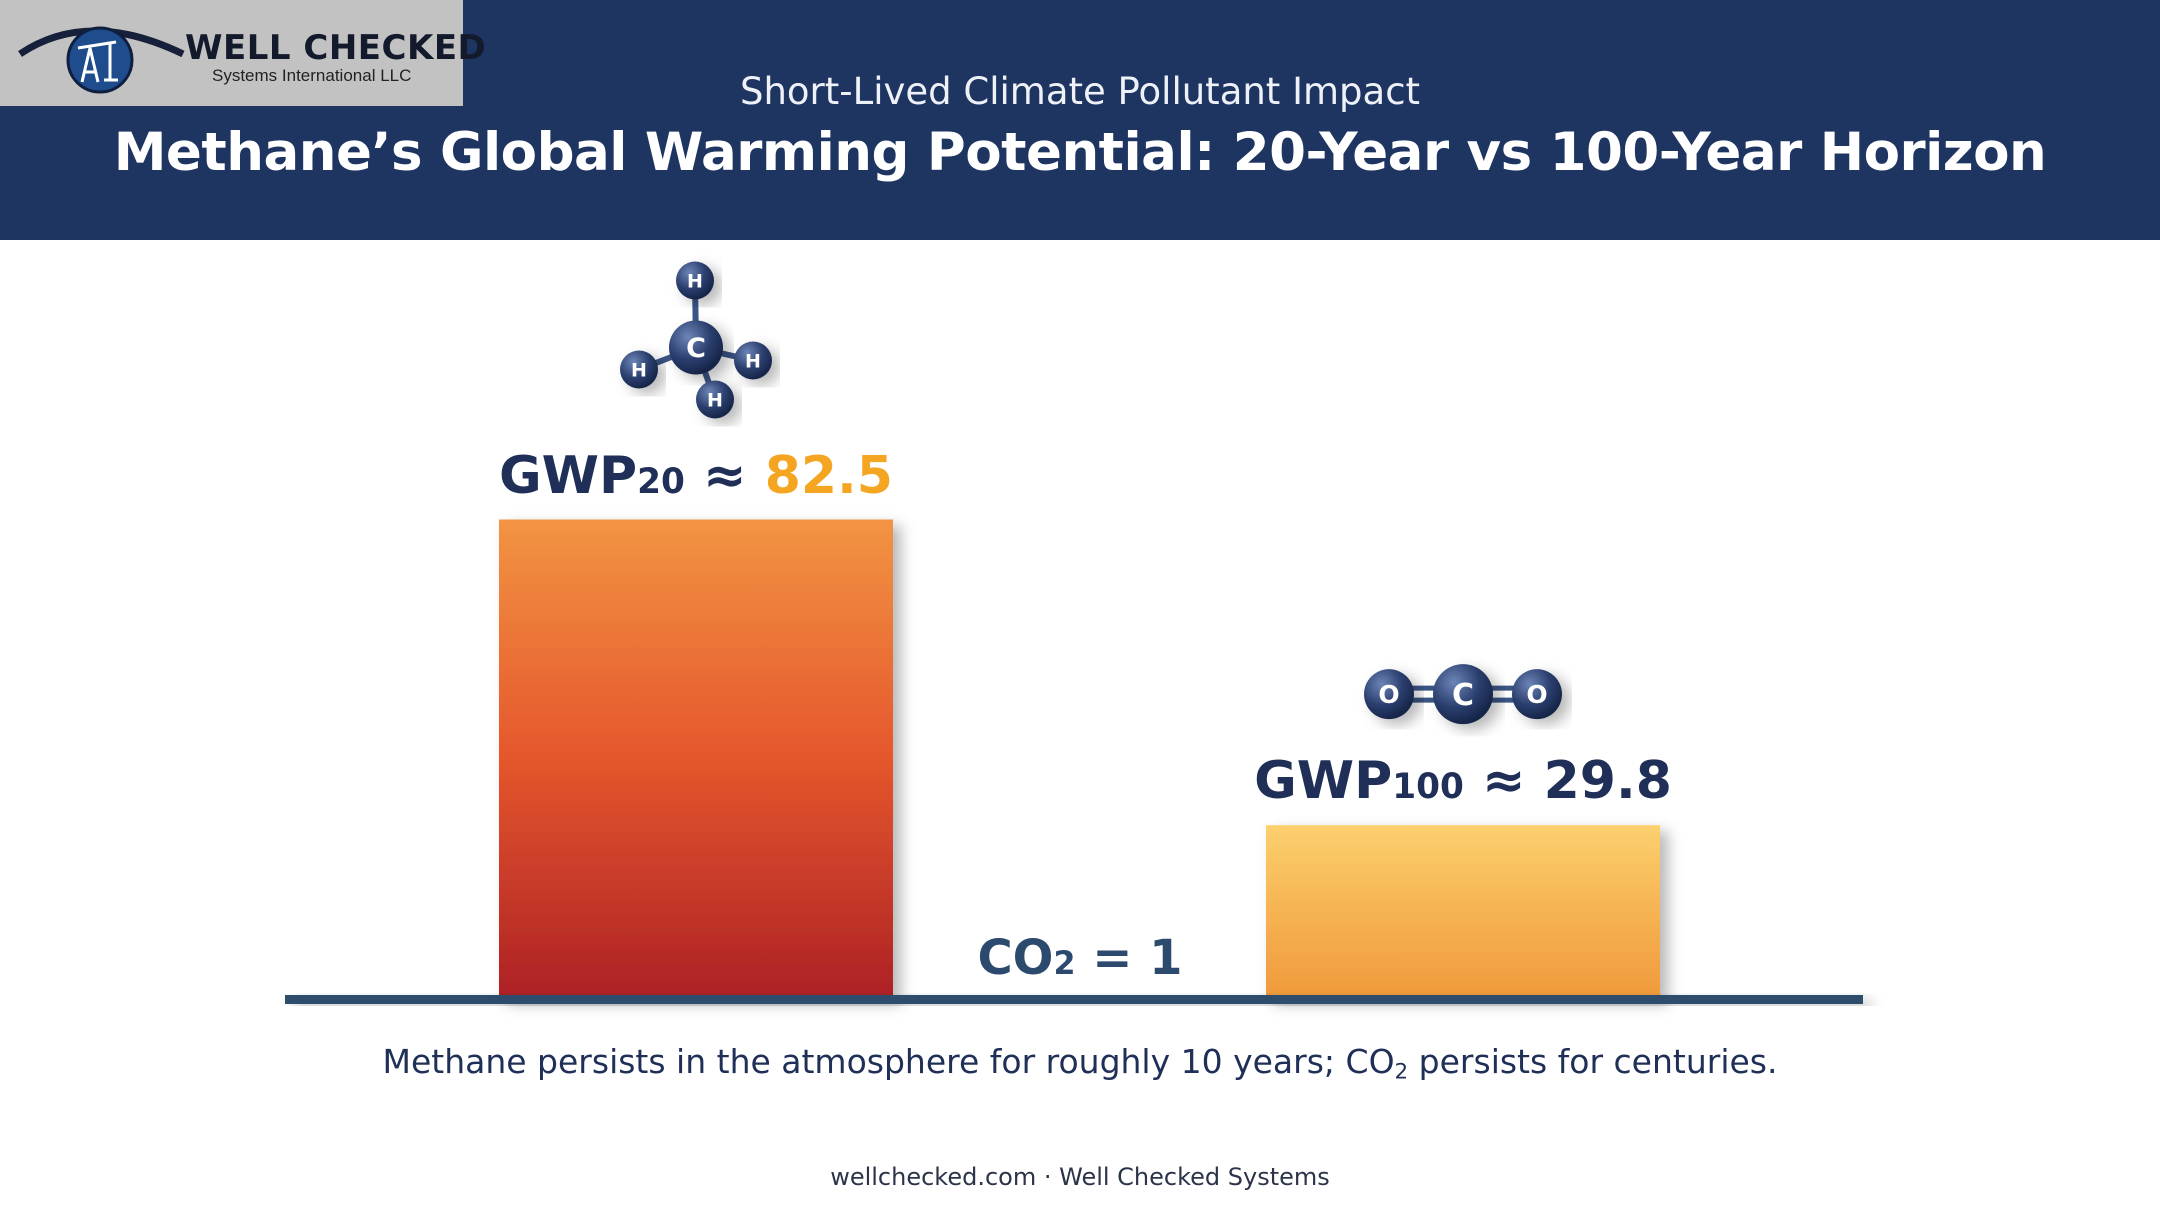  I want to click on bar-gwp20, so click(696, 758).